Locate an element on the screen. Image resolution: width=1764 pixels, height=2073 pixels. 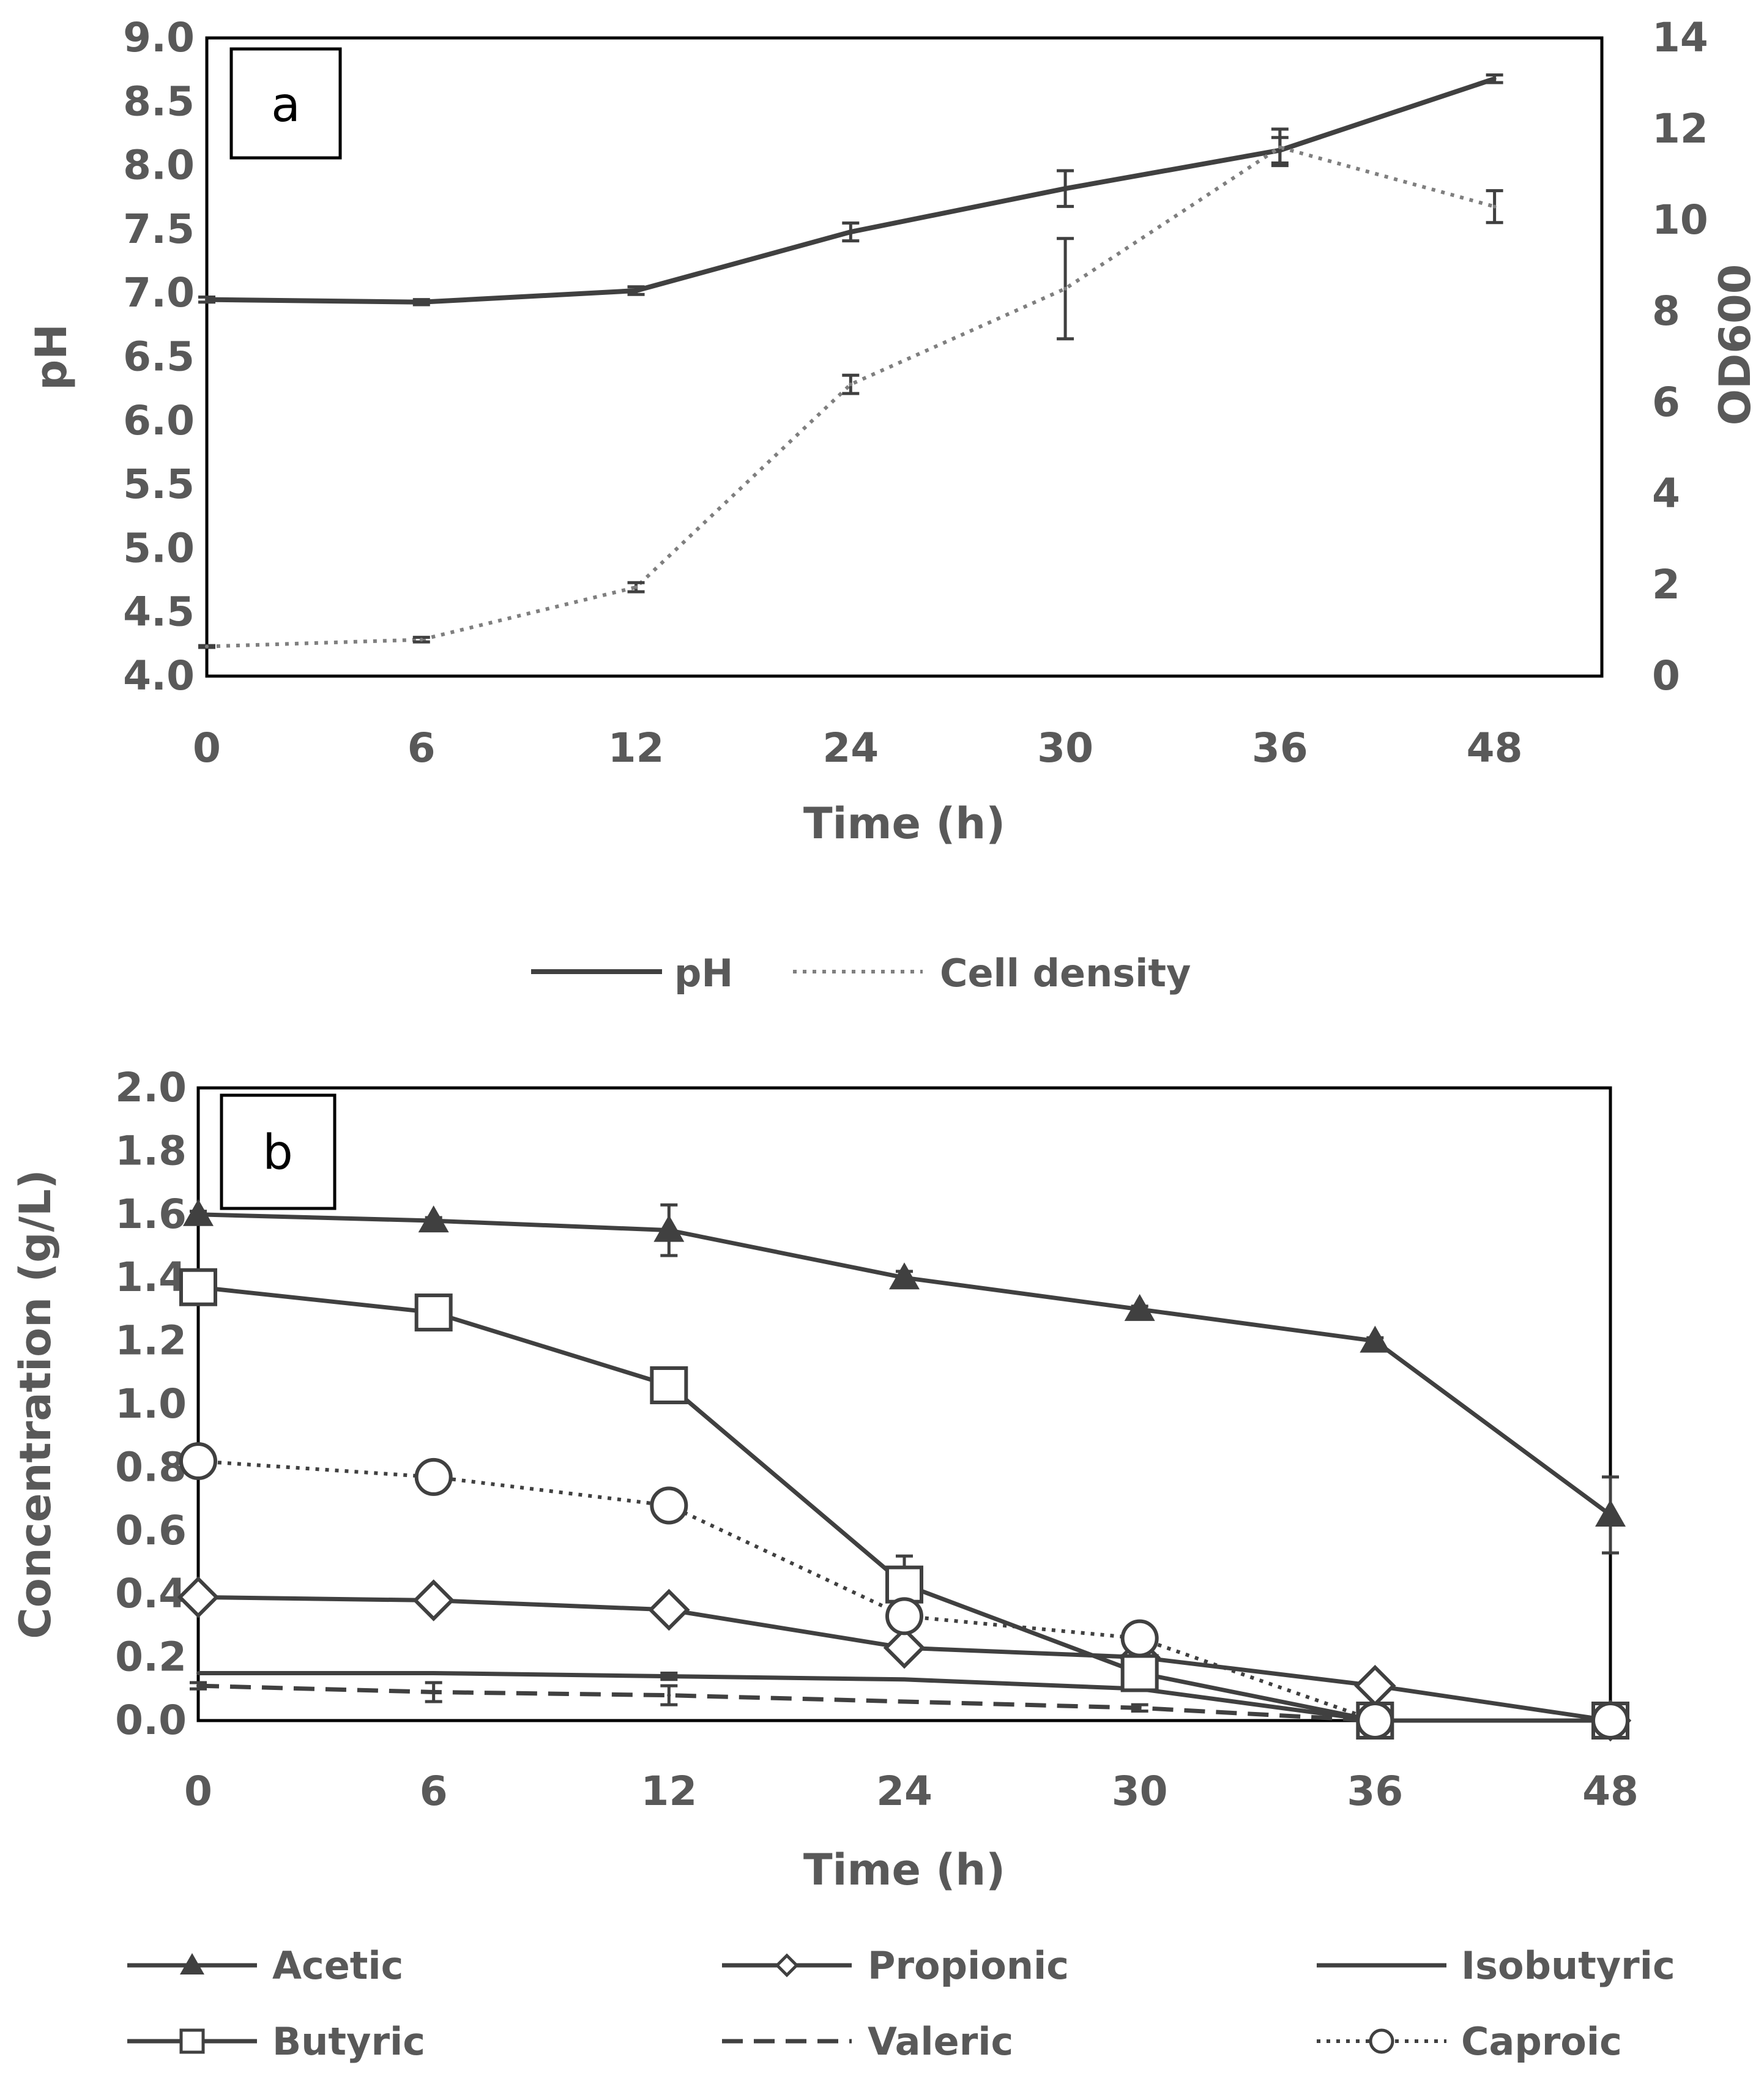
y-right-tick-label: 10 is located at coordinates (1680, 220).